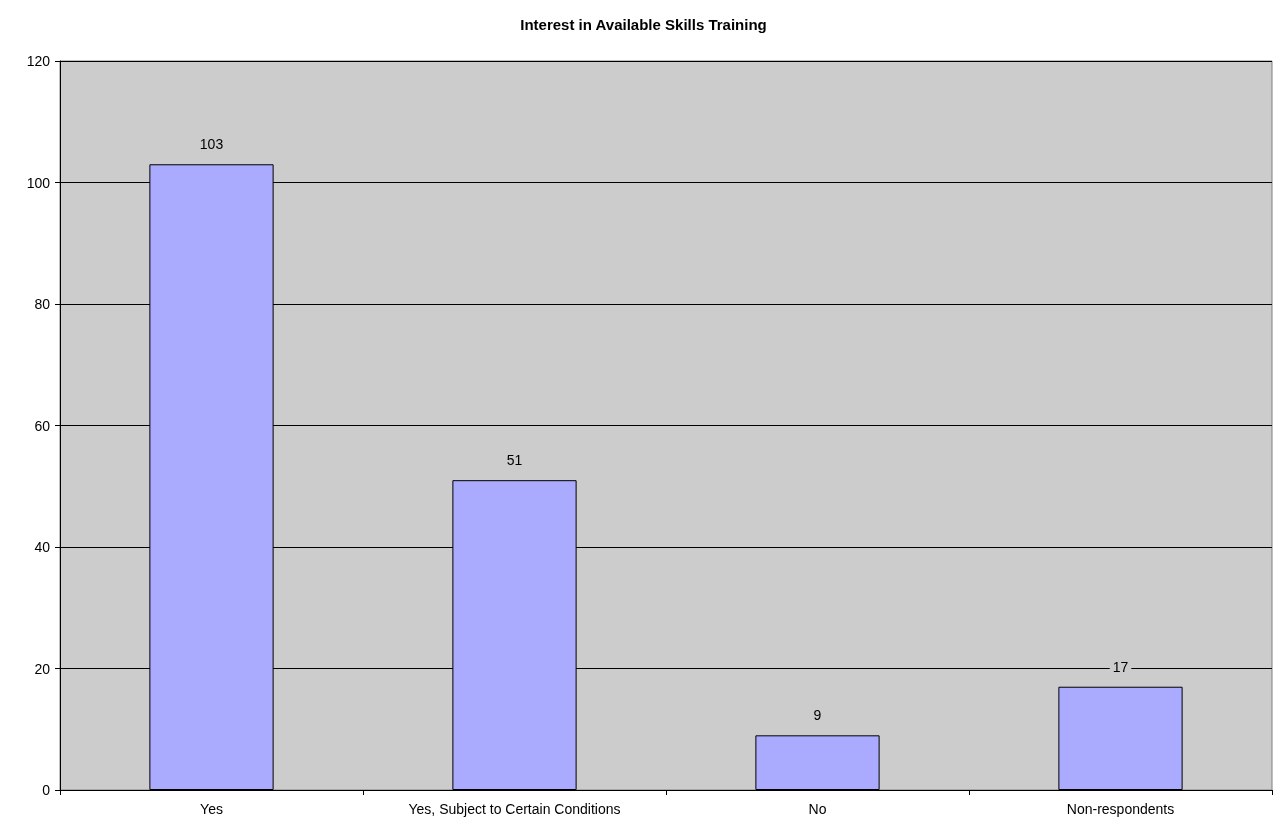  I want to click on x-tick-label: Yes, Subject to Certain Conditions, so click(514, 809).